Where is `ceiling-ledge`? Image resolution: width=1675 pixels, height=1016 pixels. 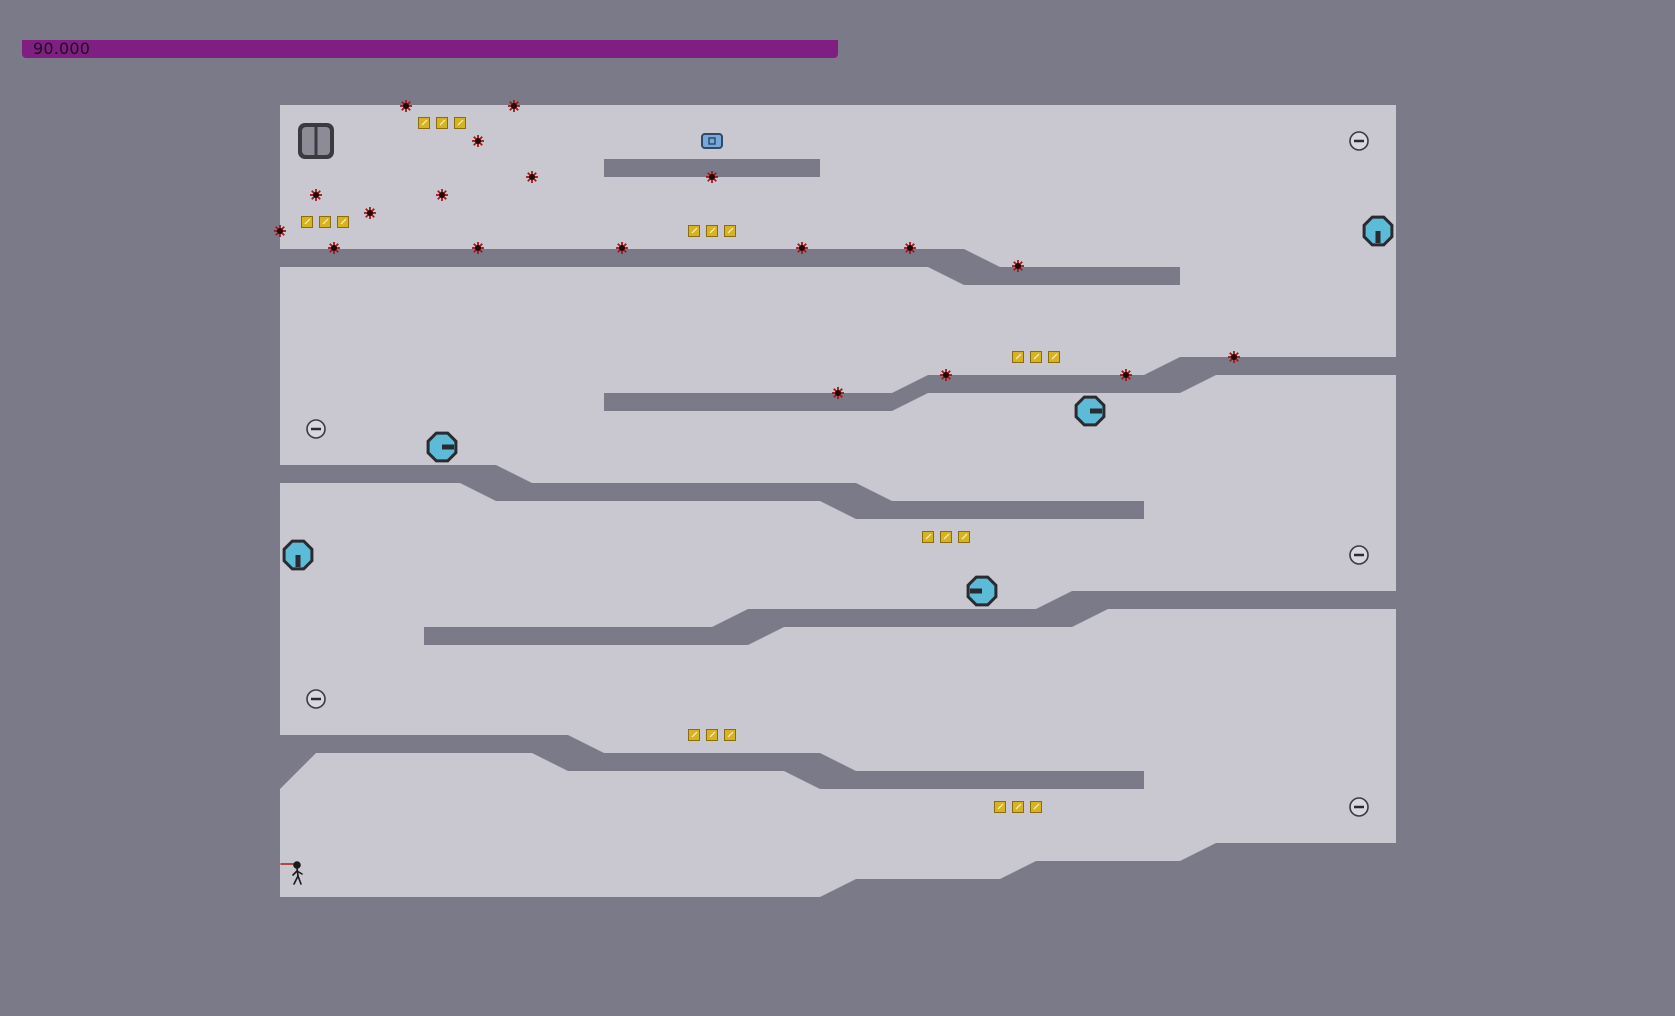
ceiling-ledge is located at coordinates (712, 168).